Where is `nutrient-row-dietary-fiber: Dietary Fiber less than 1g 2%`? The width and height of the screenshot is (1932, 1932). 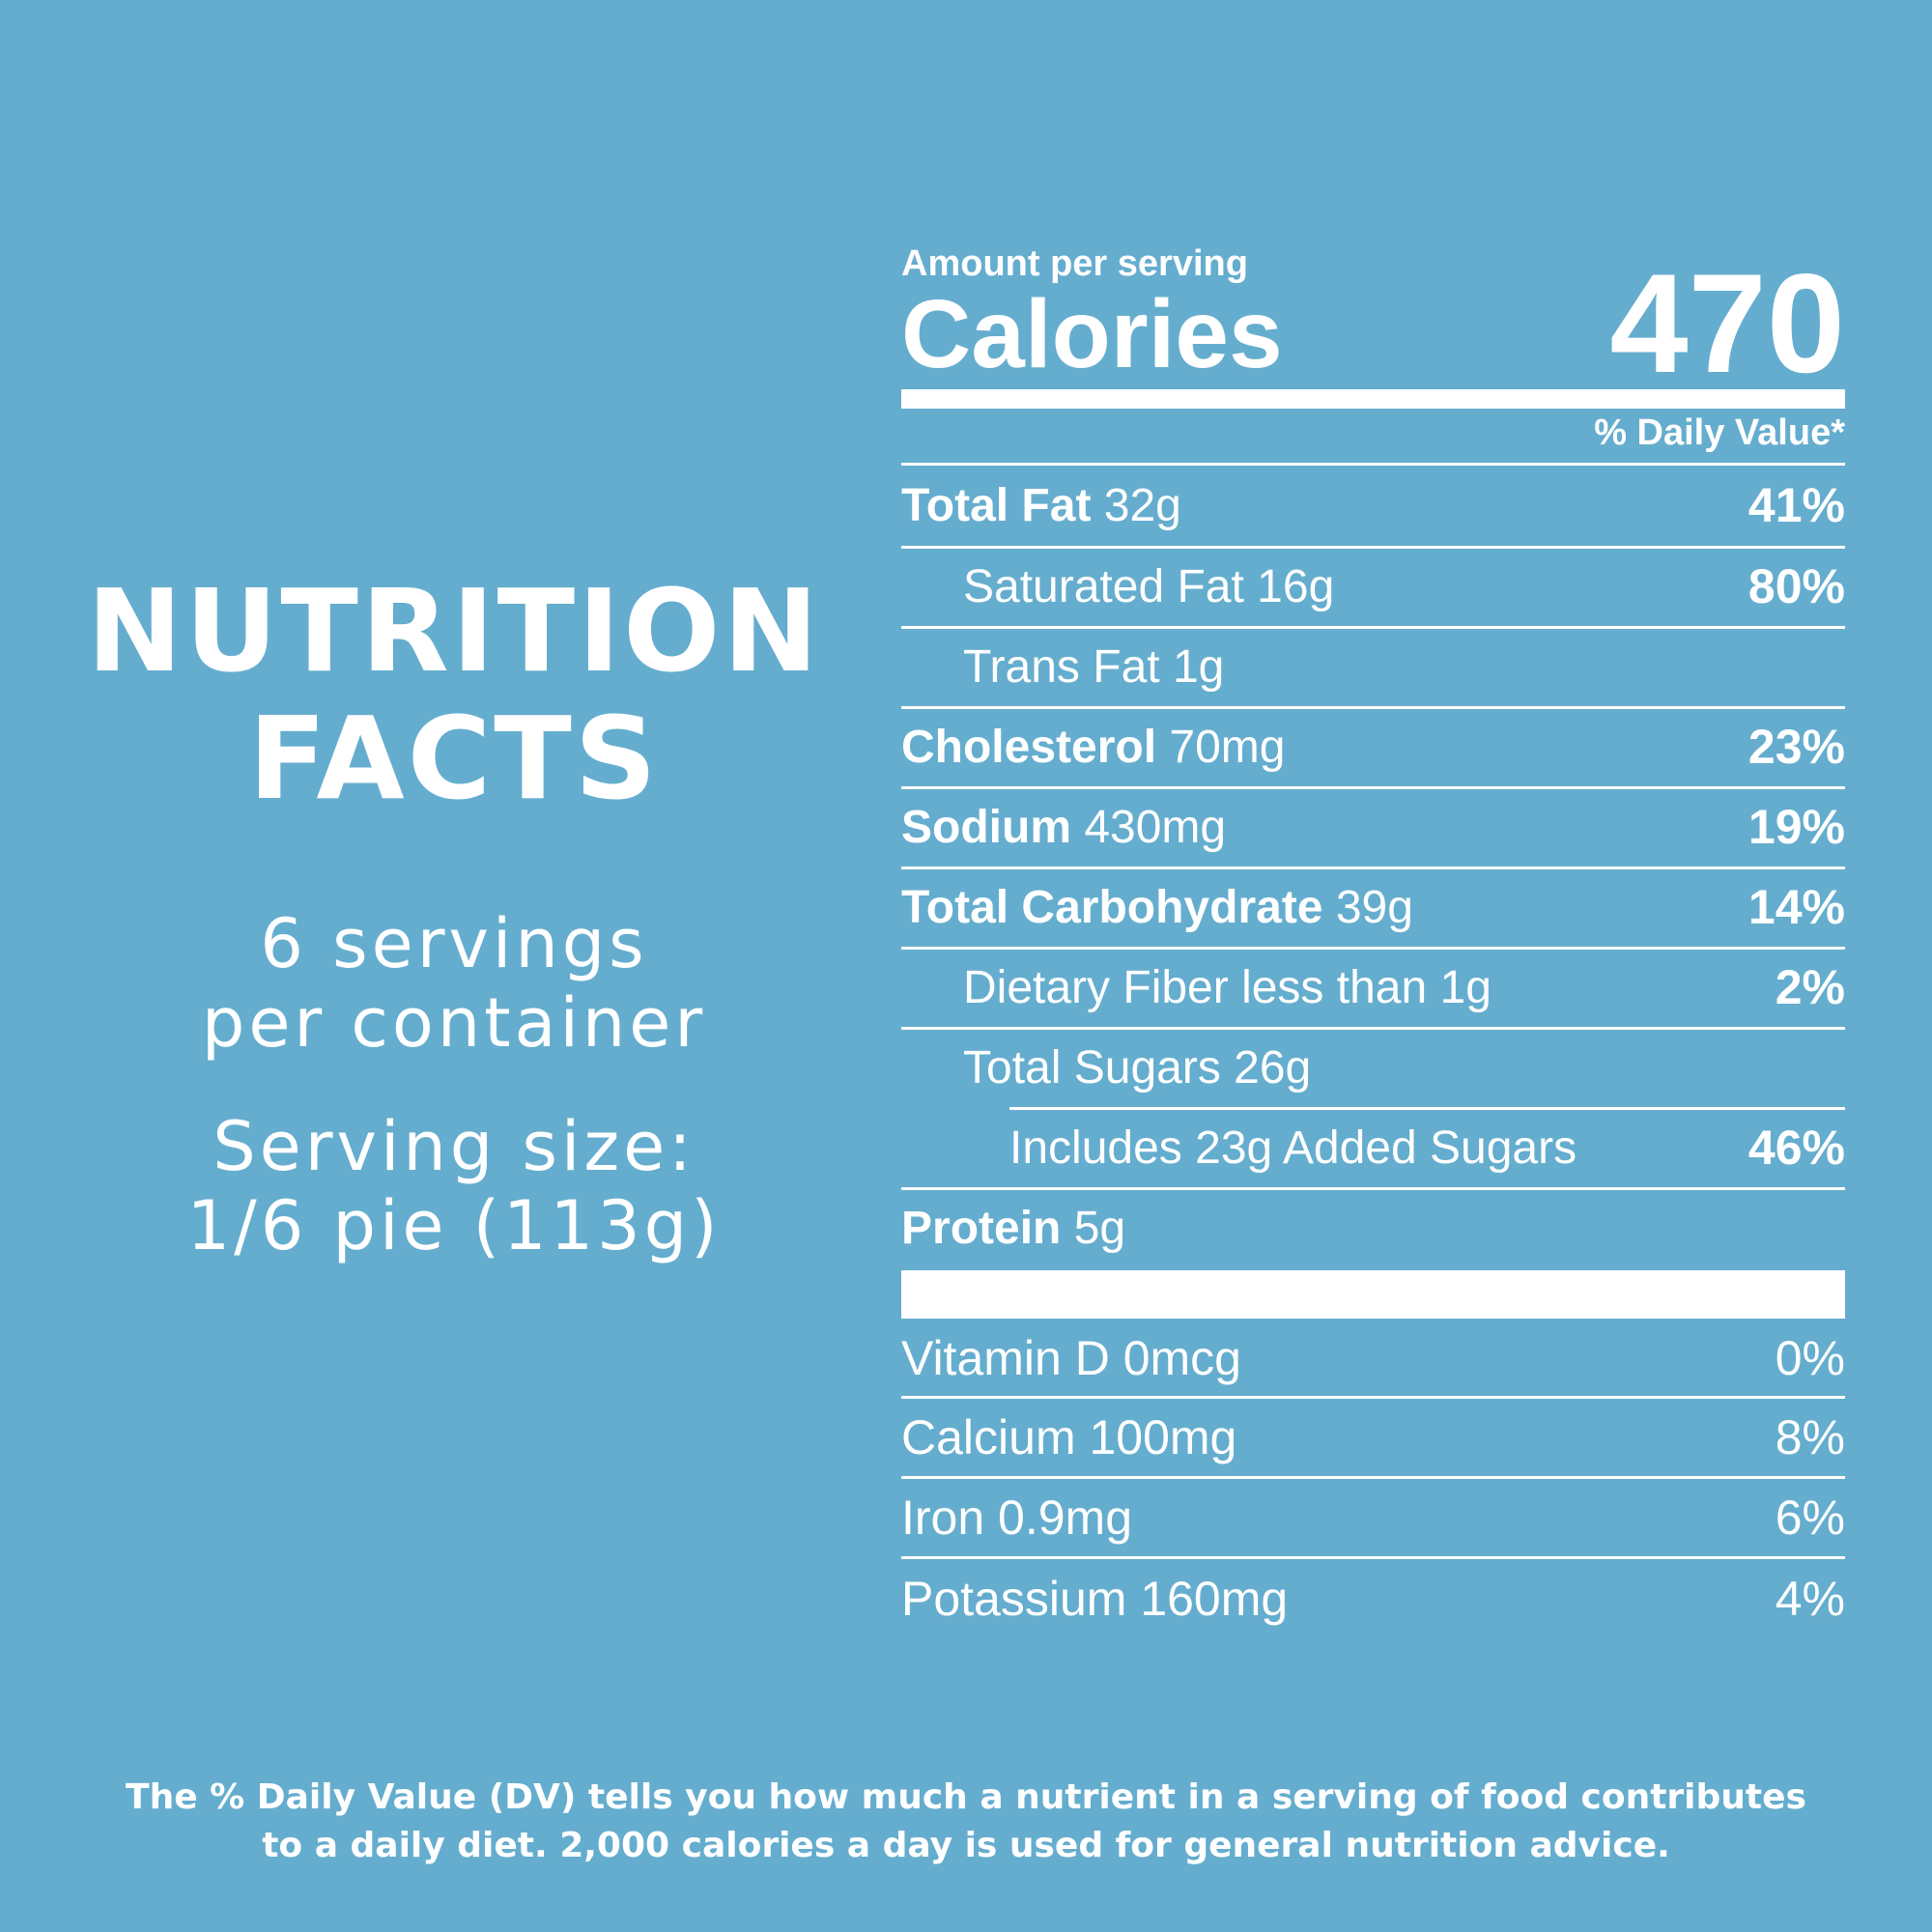
nutrient-row-dietary-fiber: Dietary Fiber less than 1g 2% is located at coordinates (1373, 988).